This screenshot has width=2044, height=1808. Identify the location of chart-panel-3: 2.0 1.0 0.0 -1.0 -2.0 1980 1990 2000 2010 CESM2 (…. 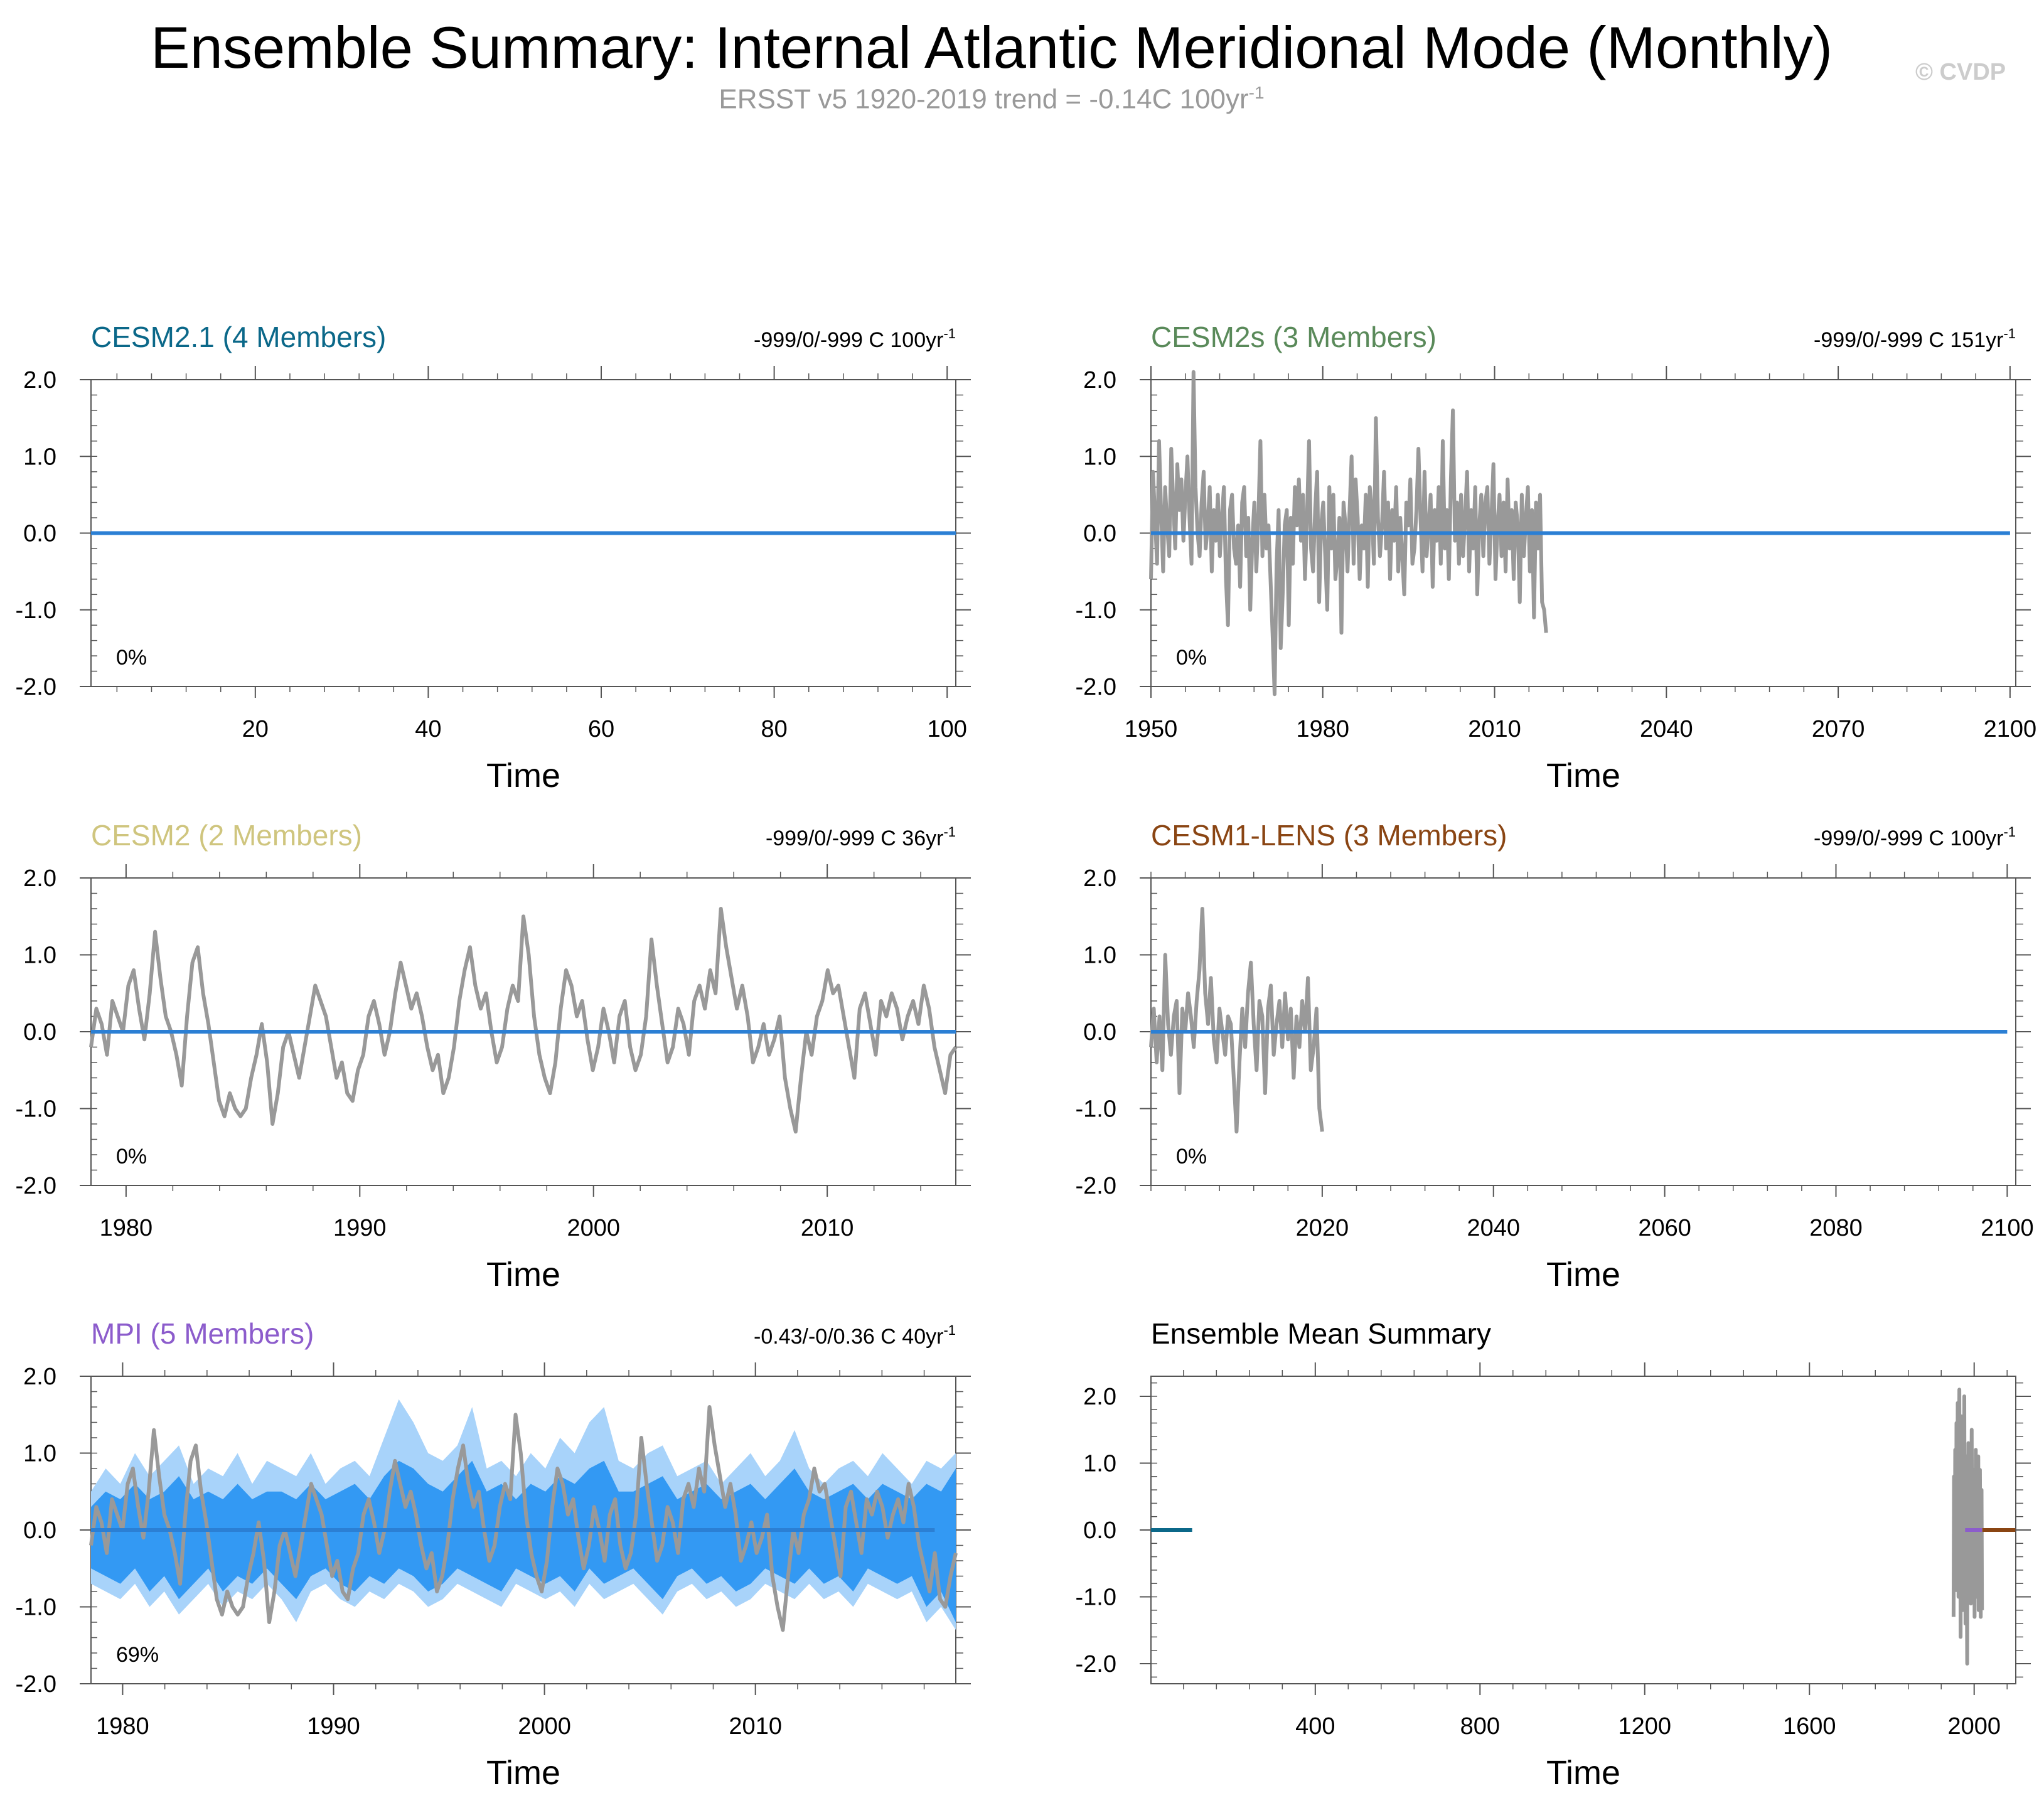
(494, 1056).